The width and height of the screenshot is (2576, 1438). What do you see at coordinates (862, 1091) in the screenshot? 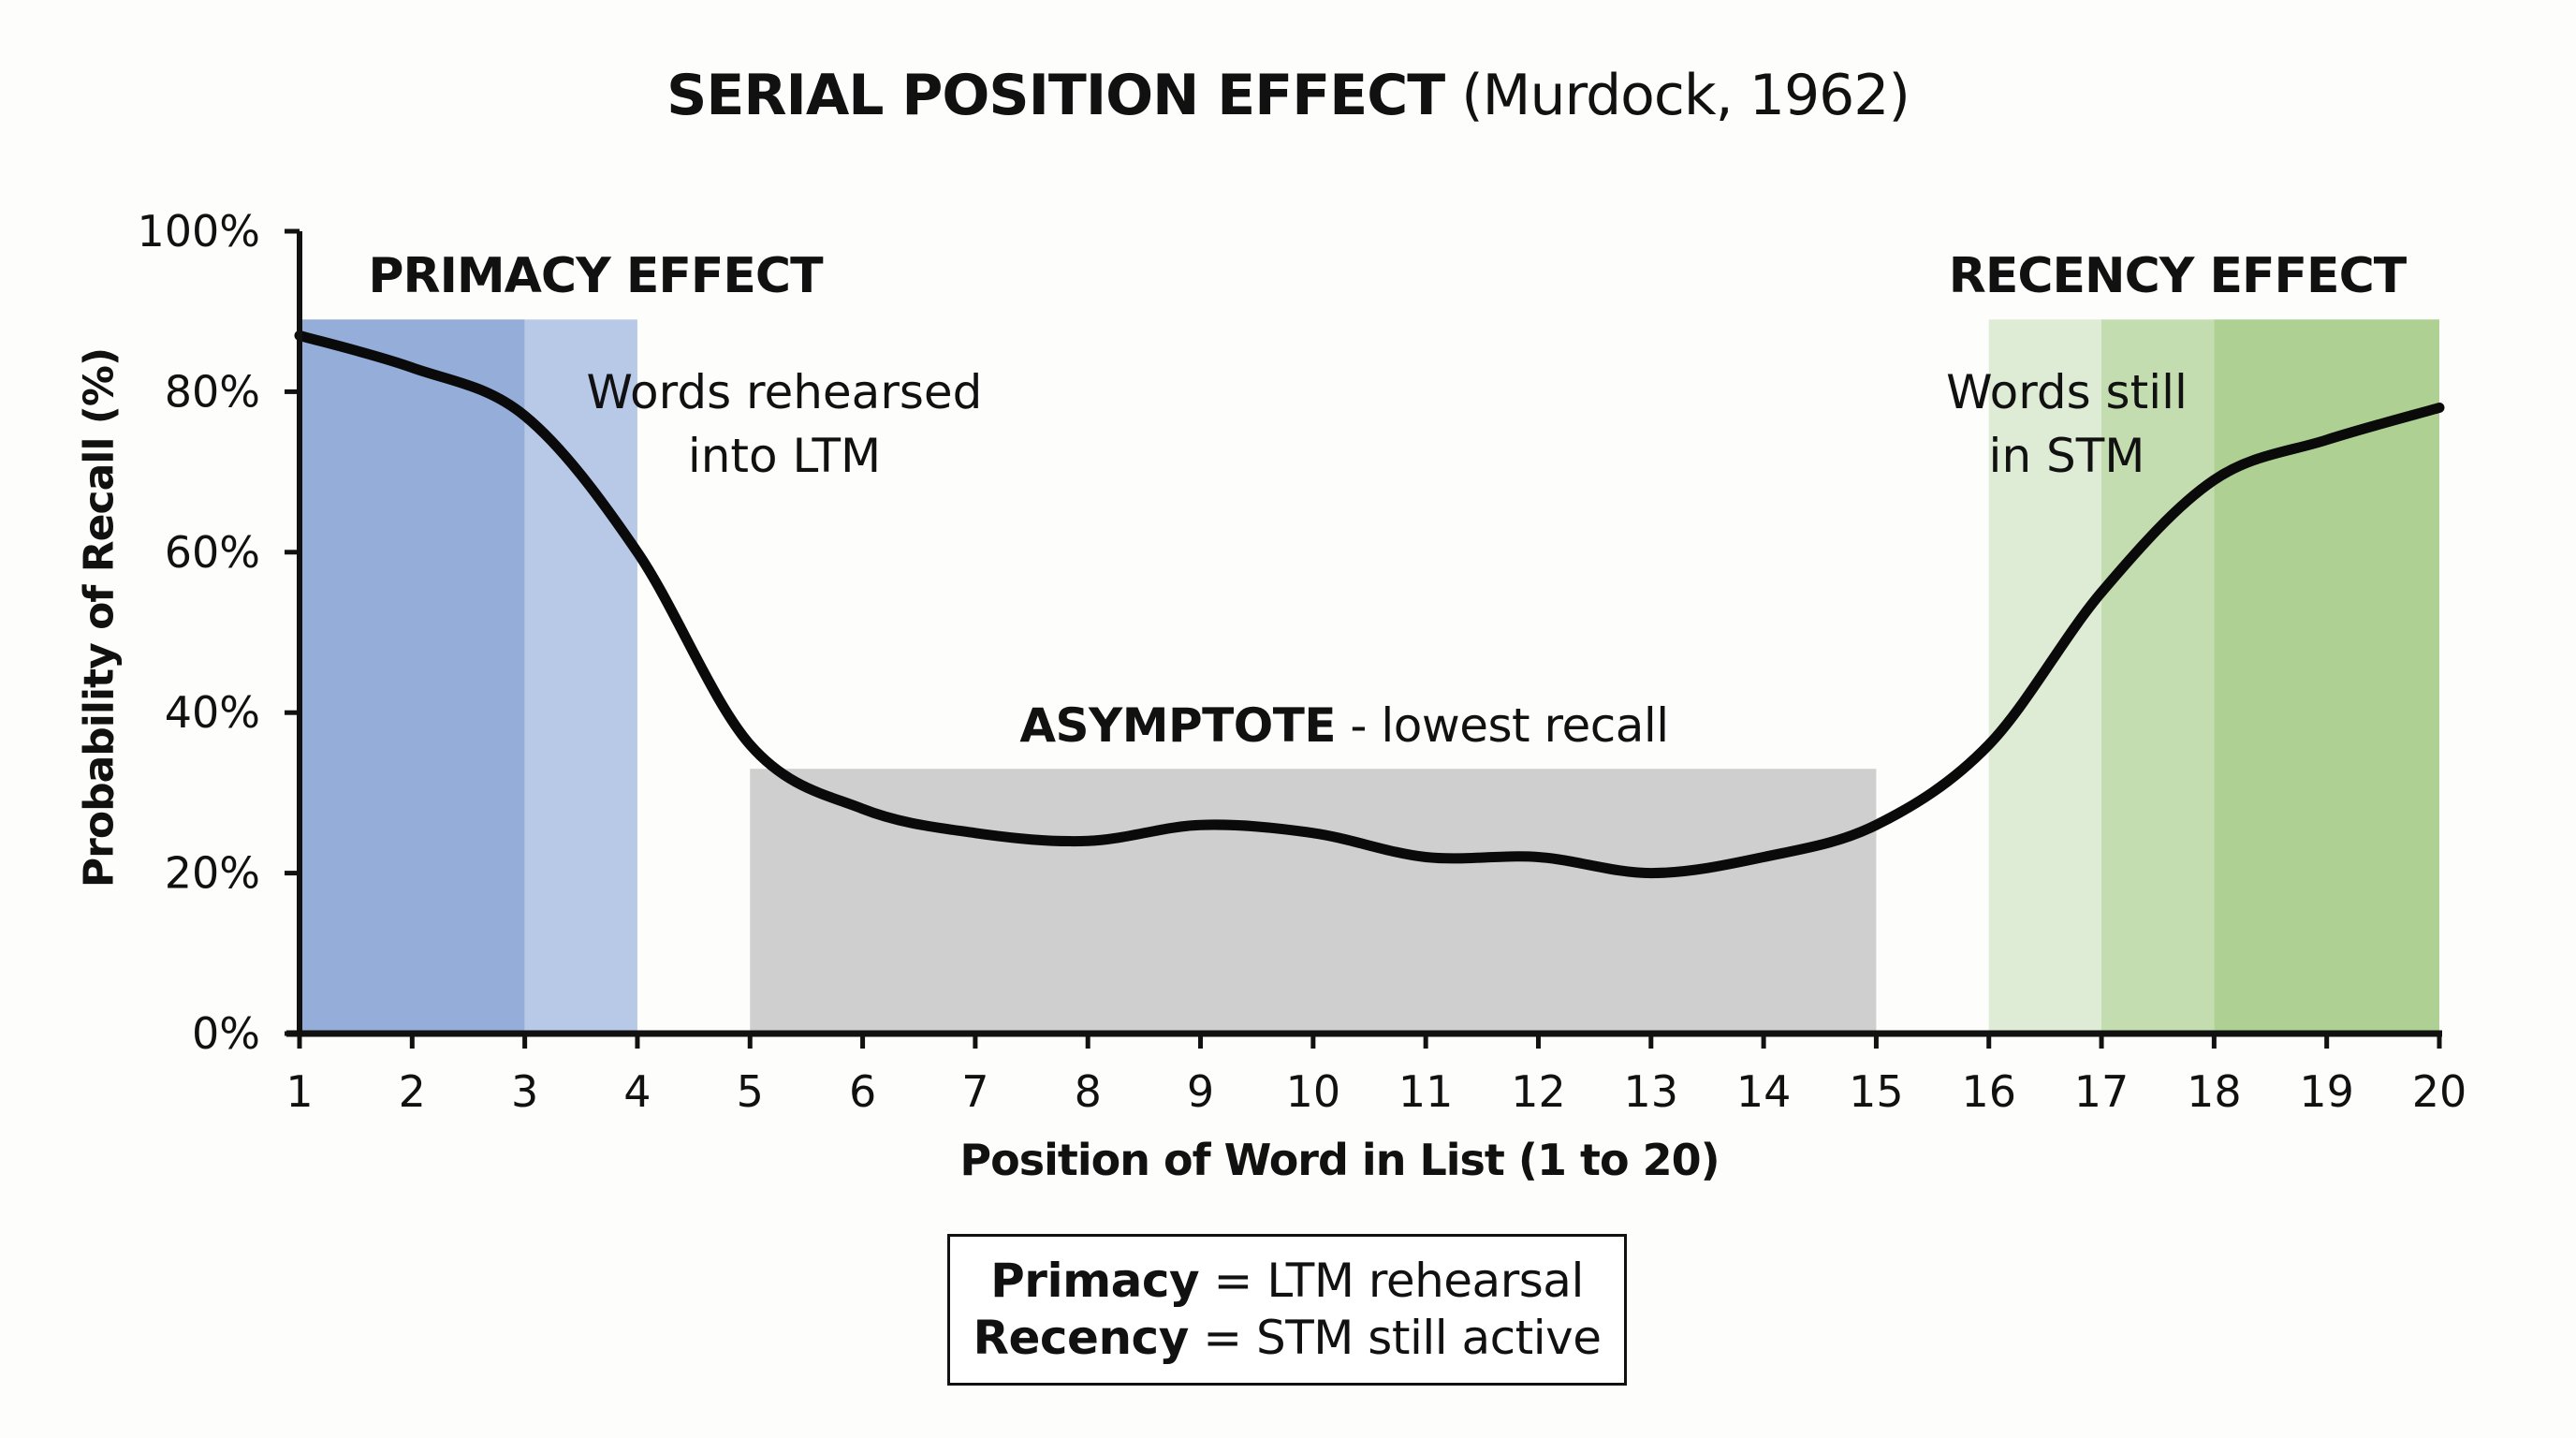
I see `x-tick-label: 6` at bounding box center [862, 1091].